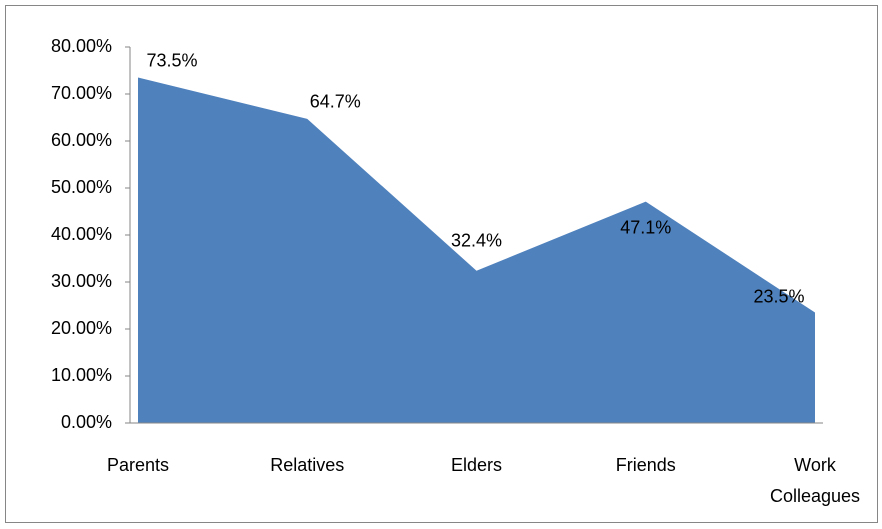 Image resolution: width=882 pixels, height=529 pixels. What do you see at coordinates (476, 465) in the screenshot?
I see `x-tick-label: Elders` at bounding box center [476, 465].